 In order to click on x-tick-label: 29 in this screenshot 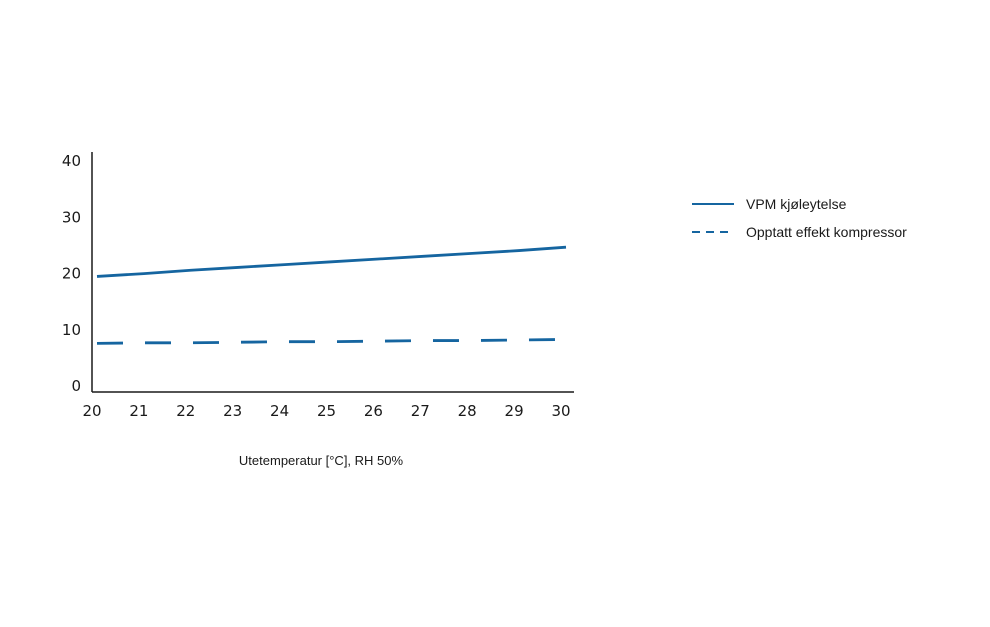, I will do `click(514, 411)`.